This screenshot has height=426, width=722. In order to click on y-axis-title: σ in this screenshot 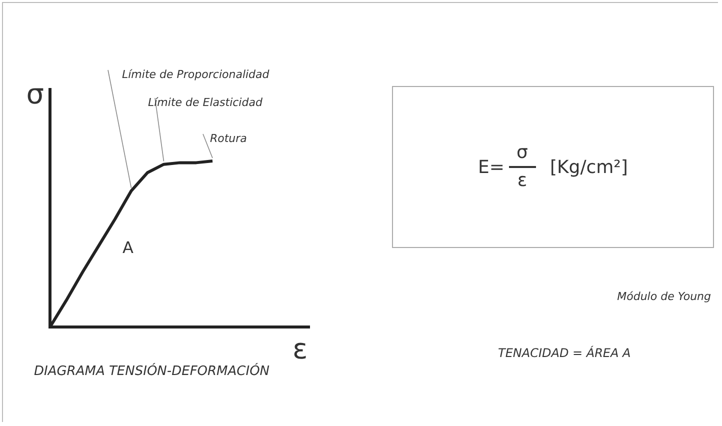, I will do `click(35, 93)`.